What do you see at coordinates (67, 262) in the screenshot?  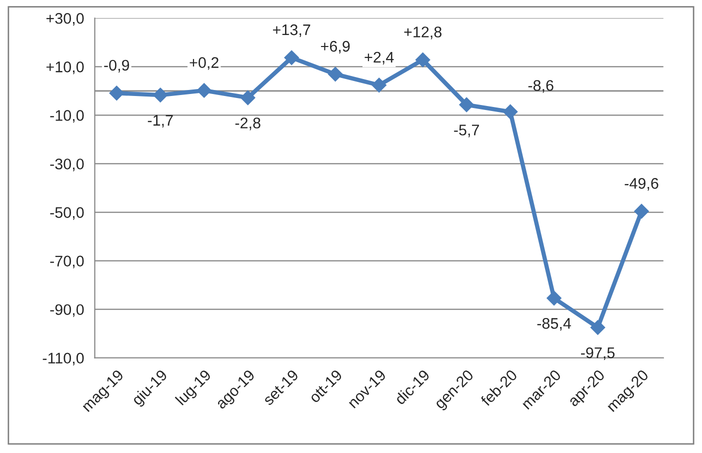 I see `y-tick-label: -70,0` at bounding box center [67, 262].